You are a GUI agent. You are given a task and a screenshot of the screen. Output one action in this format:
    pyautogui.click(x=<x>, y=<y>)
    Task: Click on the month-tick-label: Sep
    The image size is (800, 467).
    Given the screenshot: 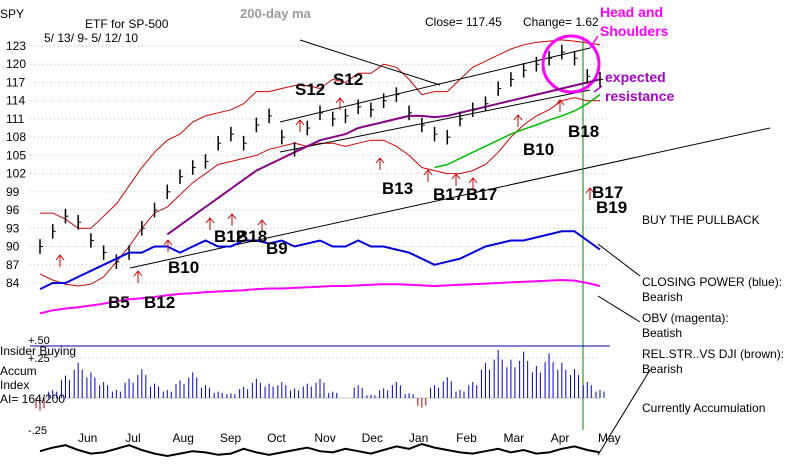 What is the action you would take?
    pyautogui.click(x=231, y=438)
    